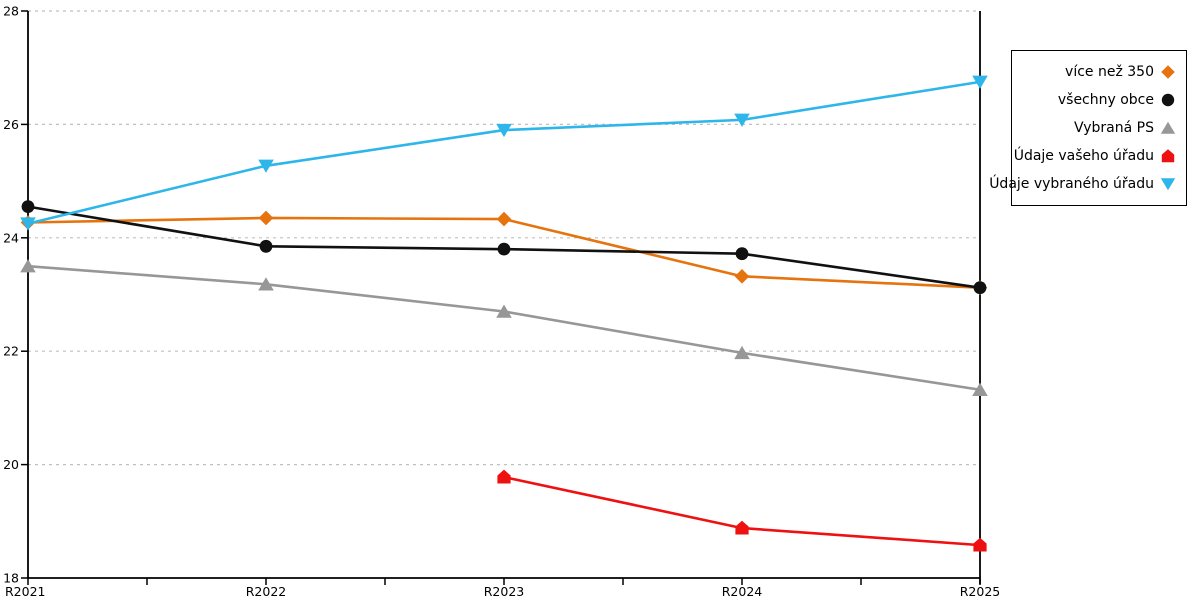 Image resolution: width=1200 pixels, height=600 pixels. What do you see at coordinates (1109, 72) in the screenshot?
I see `legend-label: více než 350` at bounding box center [1109, 72].